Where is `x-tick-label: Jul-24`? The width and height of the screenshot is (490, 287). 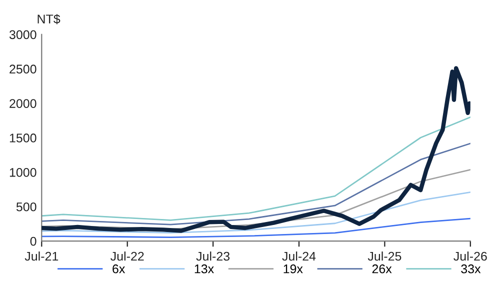
x-tick-label: Jul-24 is located at coordinates (299, 256).